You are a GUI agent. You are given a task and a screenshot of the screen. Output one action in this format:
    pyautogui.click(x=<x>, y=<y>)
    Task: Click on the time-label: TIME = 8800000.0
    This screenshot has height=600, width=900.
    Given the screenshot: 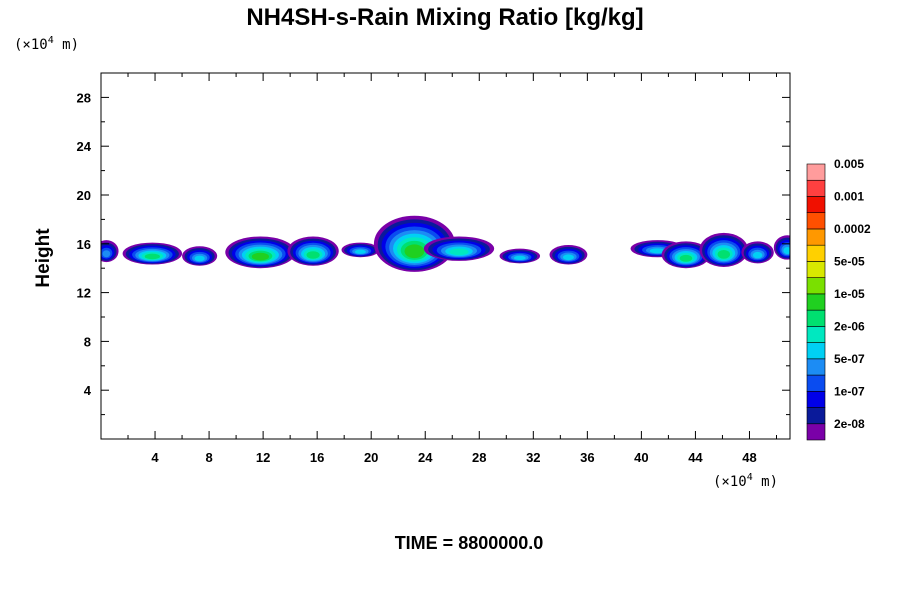 What is the action you would take?
    pyautogui.click(x=469, y=543)
    